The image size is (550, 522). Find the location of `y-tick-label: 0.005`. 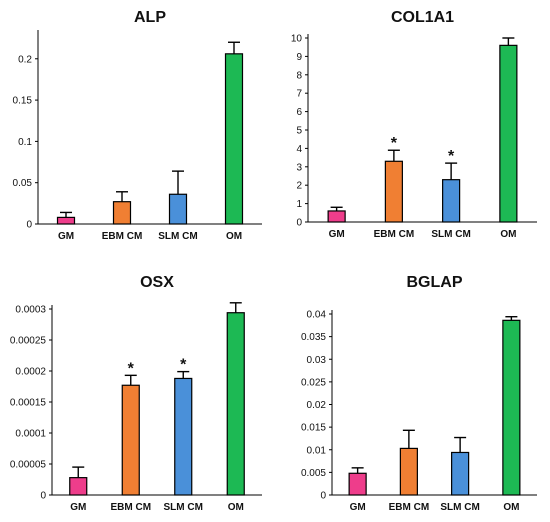

y-tick-label: 0.005 is located at coordinates (313, 473).